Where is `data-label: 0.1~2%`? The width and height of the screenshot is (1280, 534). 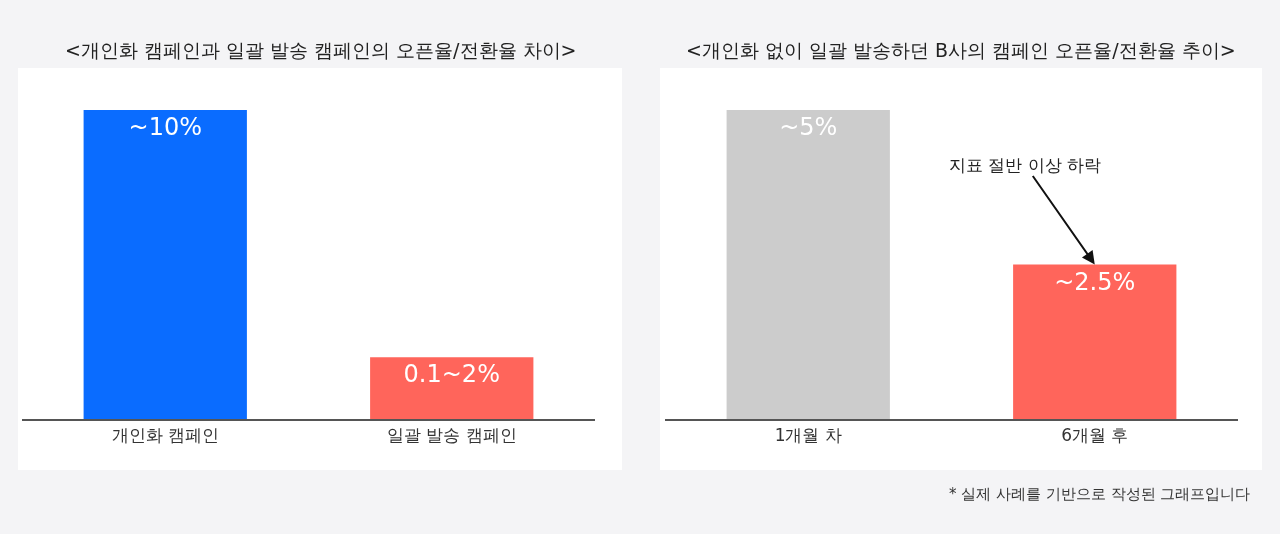 data-label: 0.1~2% is located at coordinates (451, 374).